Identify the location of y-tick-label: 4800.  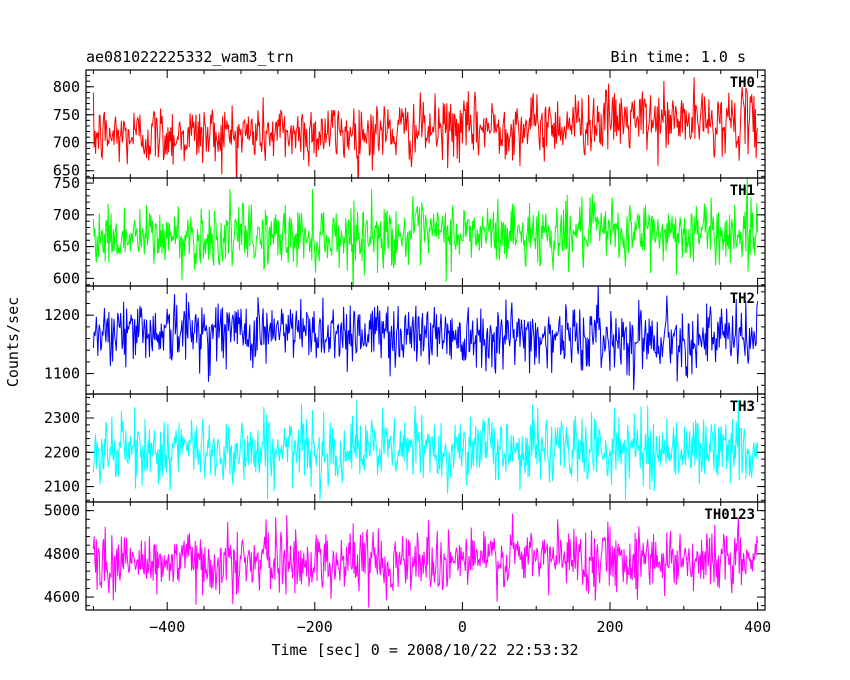
(62, 554).